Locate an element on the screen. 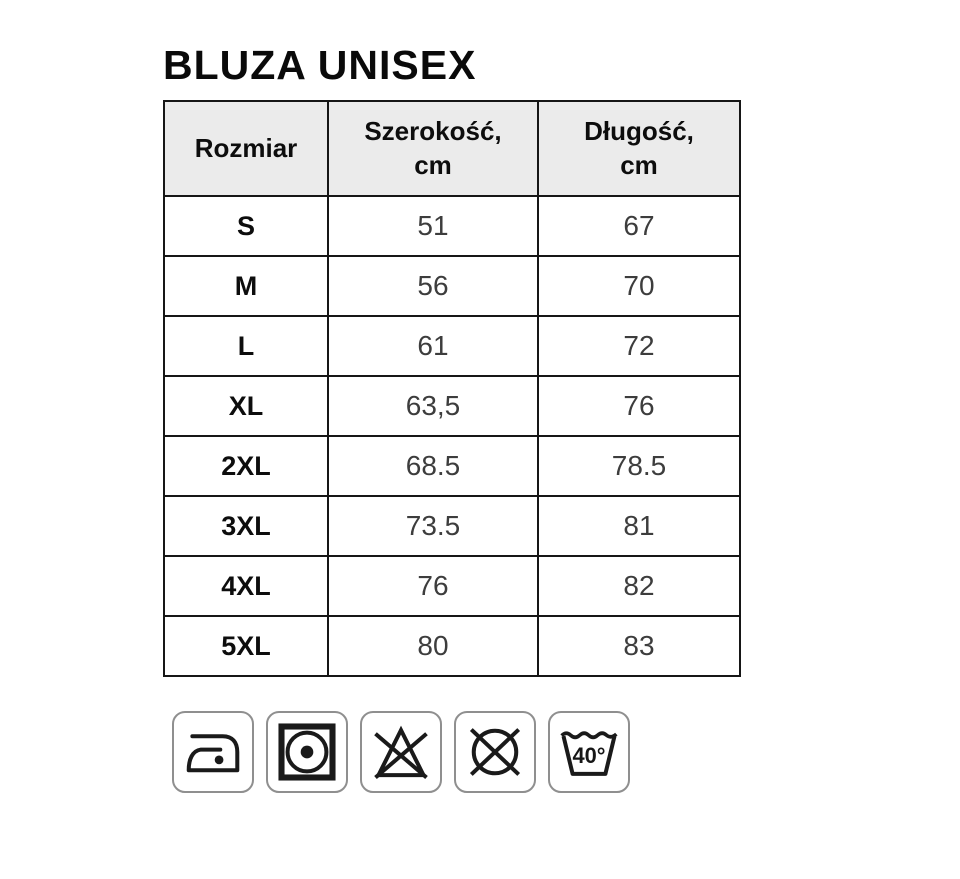 The height and width of the screenshot is (879, 960). size-cell: 5XL is located at coordinates (246, 646).